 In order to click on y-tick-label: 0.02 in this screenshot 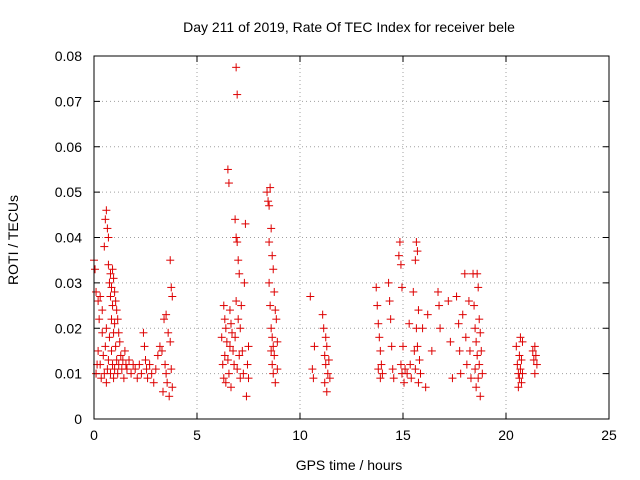, I will do `click(68, 328)`.